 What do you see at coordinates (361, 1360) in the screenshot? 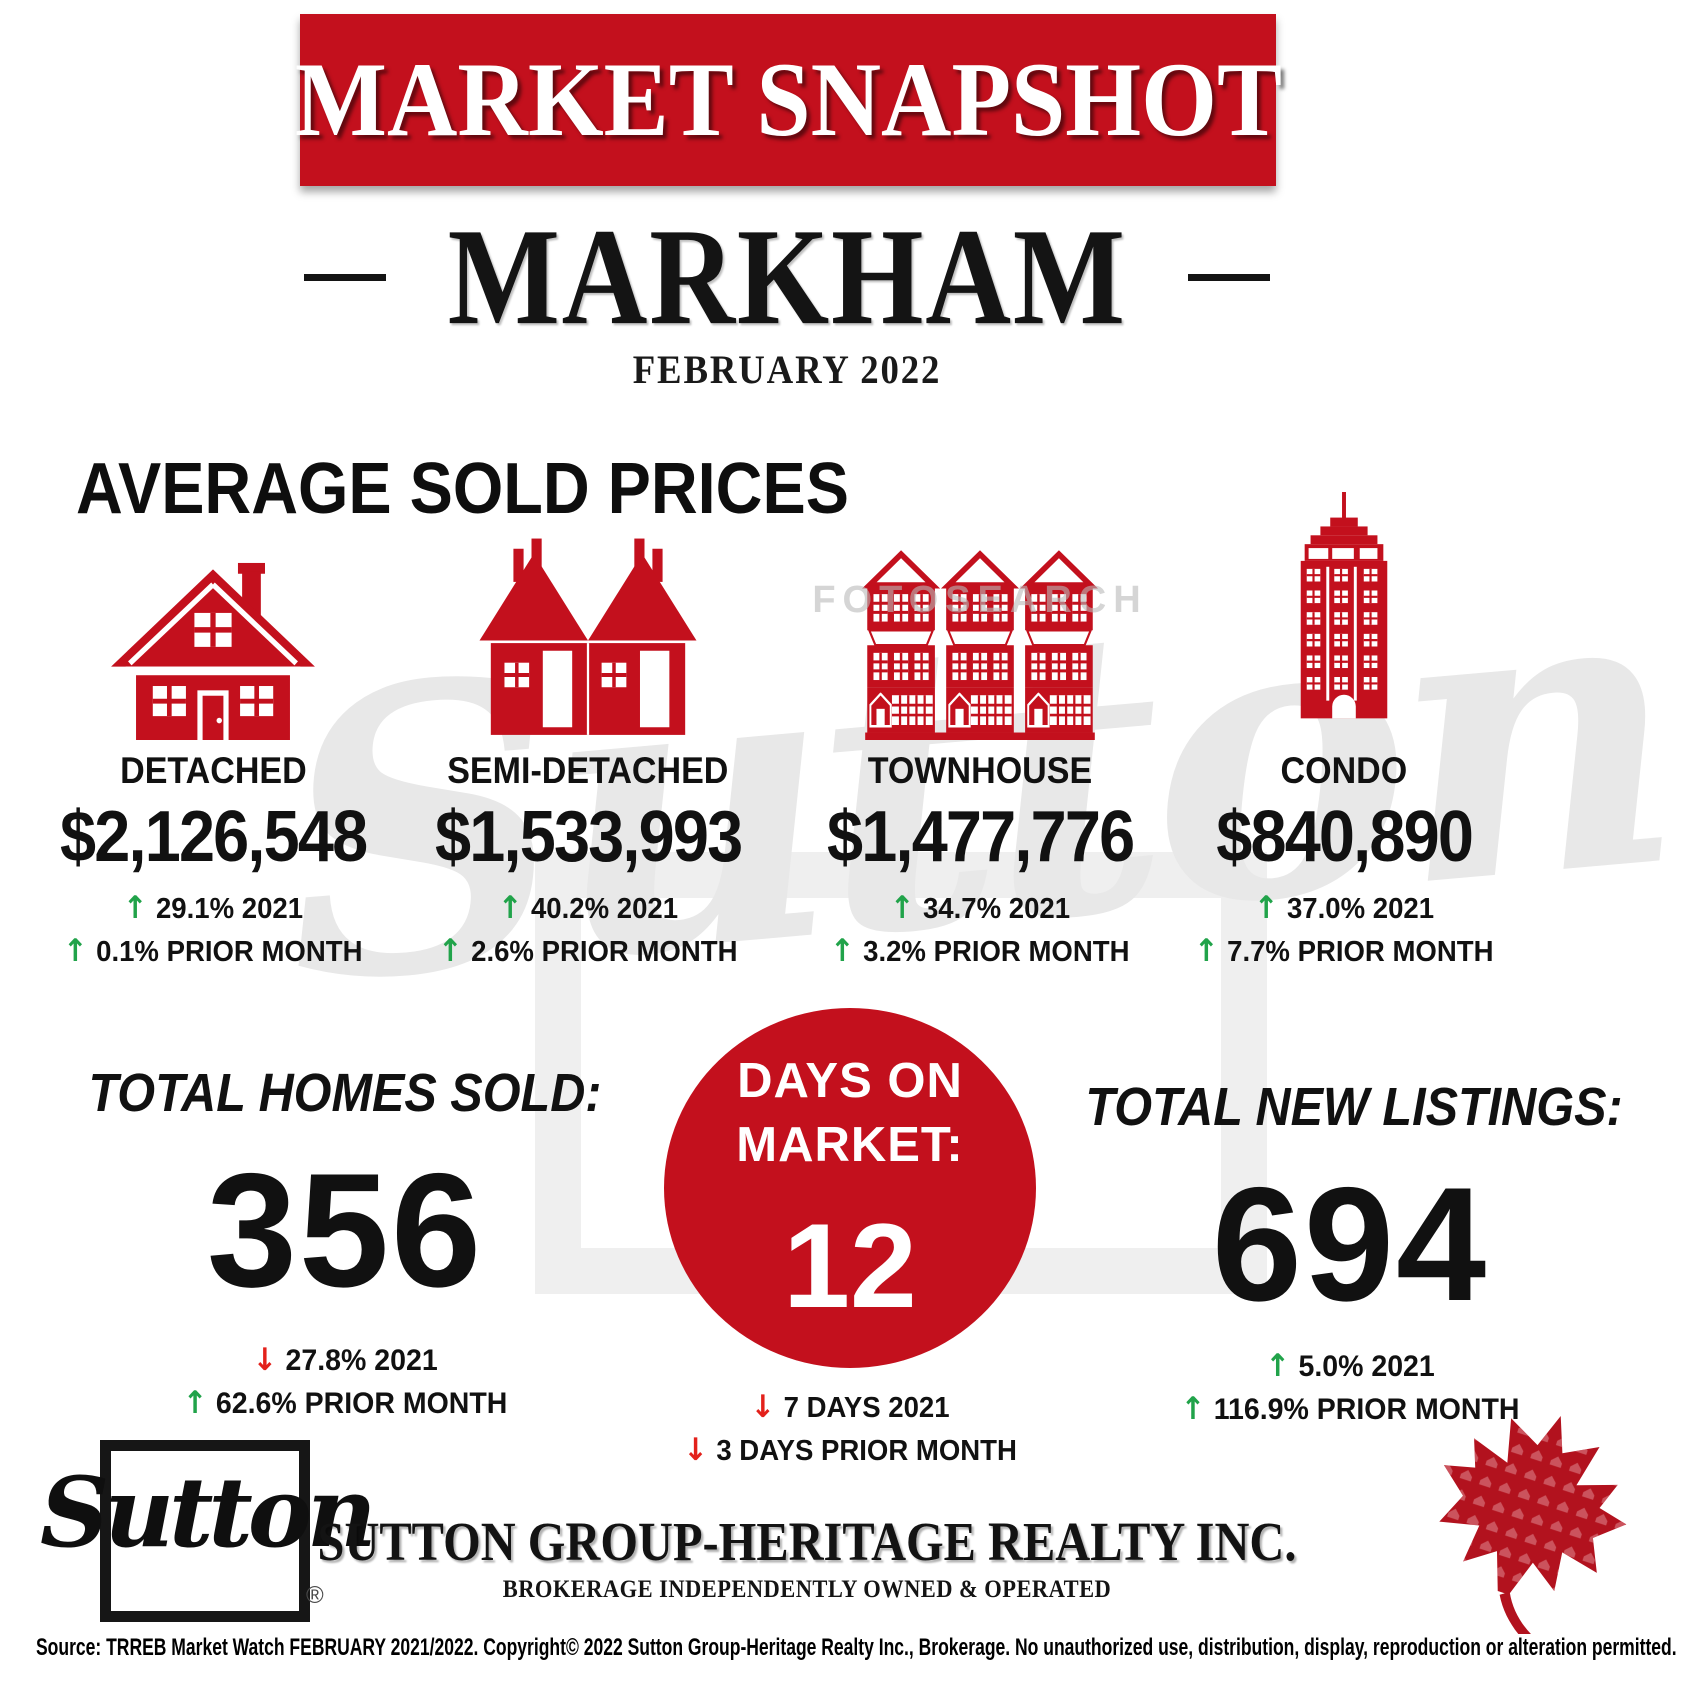
I see `yoy-change-text: 27.8% 2021` at bounding box center [361, 1360].